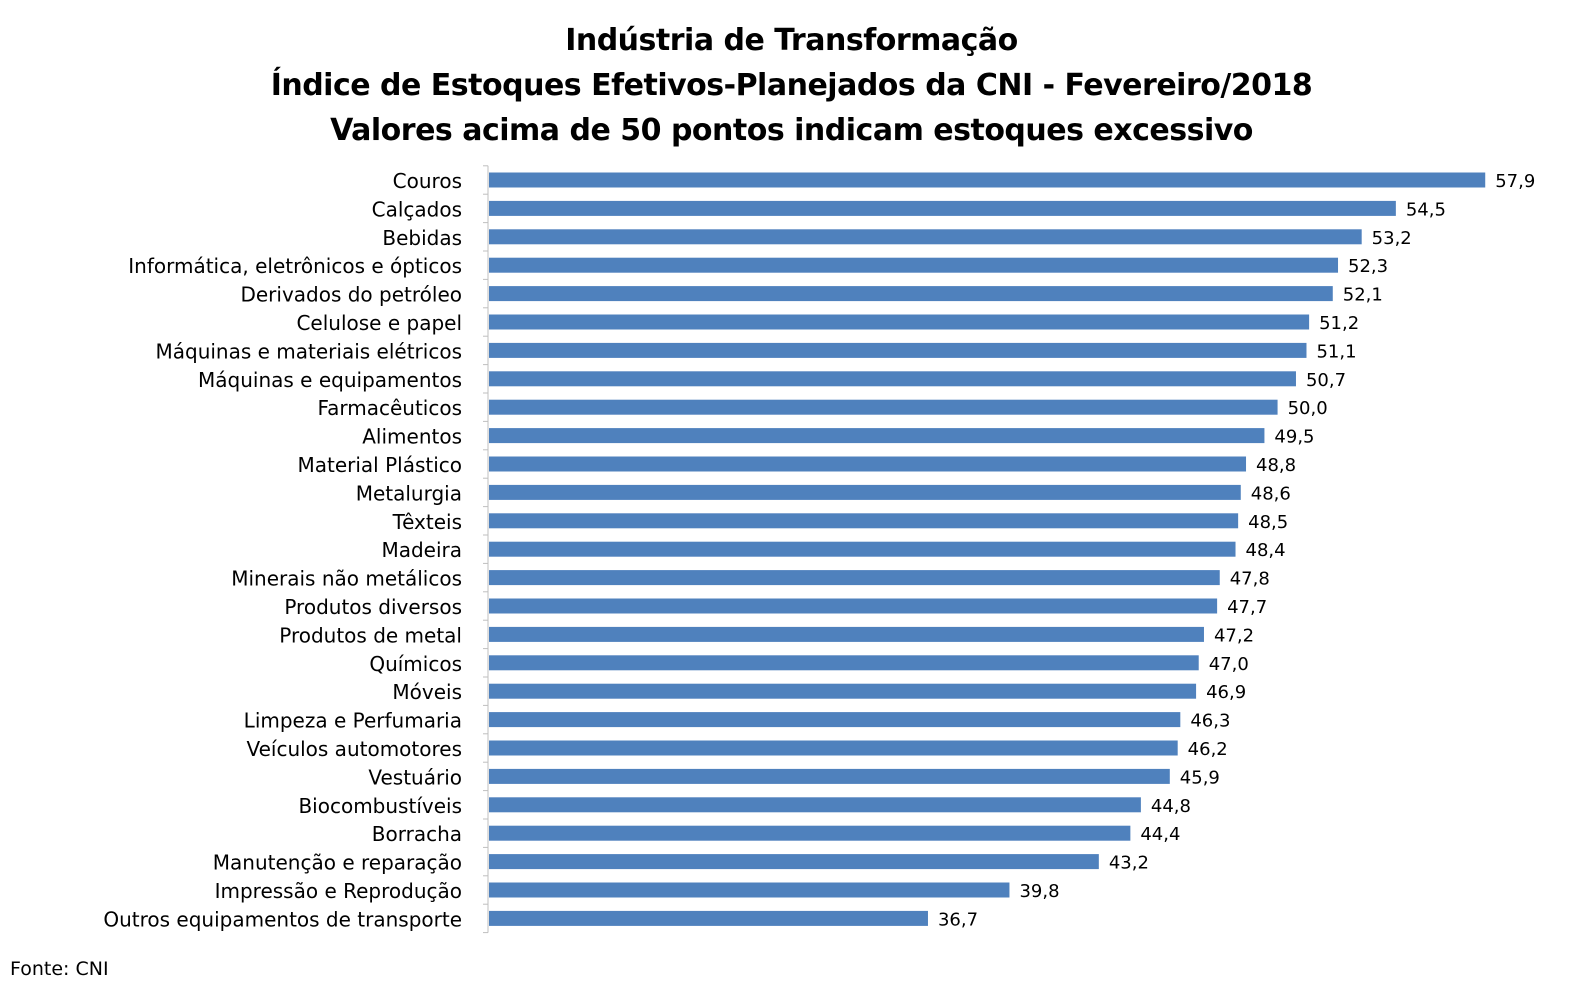 This screenshot has width=1583, height=987. I want to click on category-label: Farmacêuticos, so click(389, 408).